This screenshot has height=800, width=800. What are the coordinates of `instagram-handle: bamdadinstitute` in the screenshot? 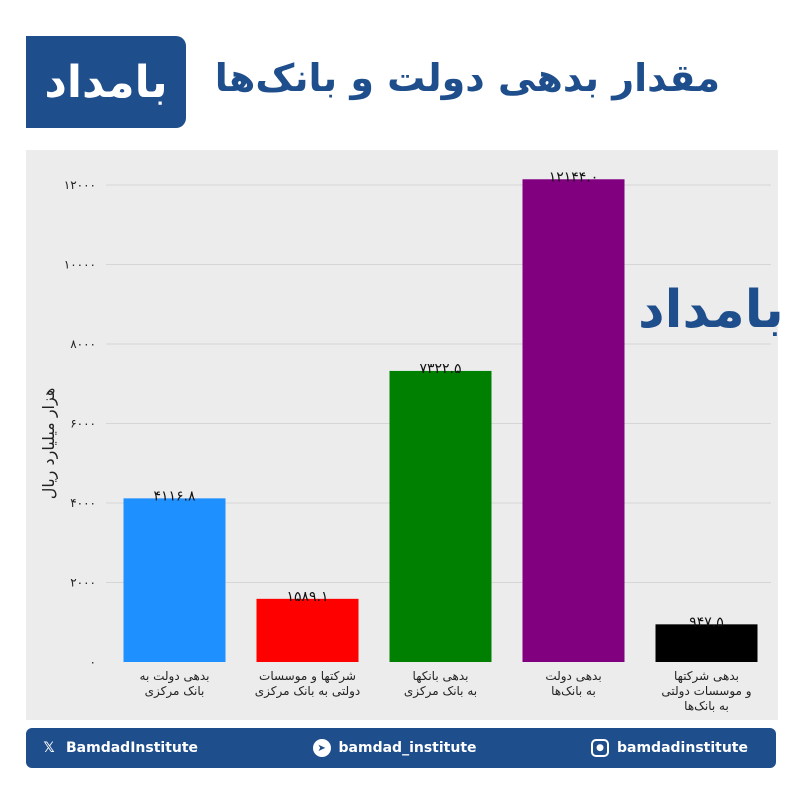 It's located at (682, 748).